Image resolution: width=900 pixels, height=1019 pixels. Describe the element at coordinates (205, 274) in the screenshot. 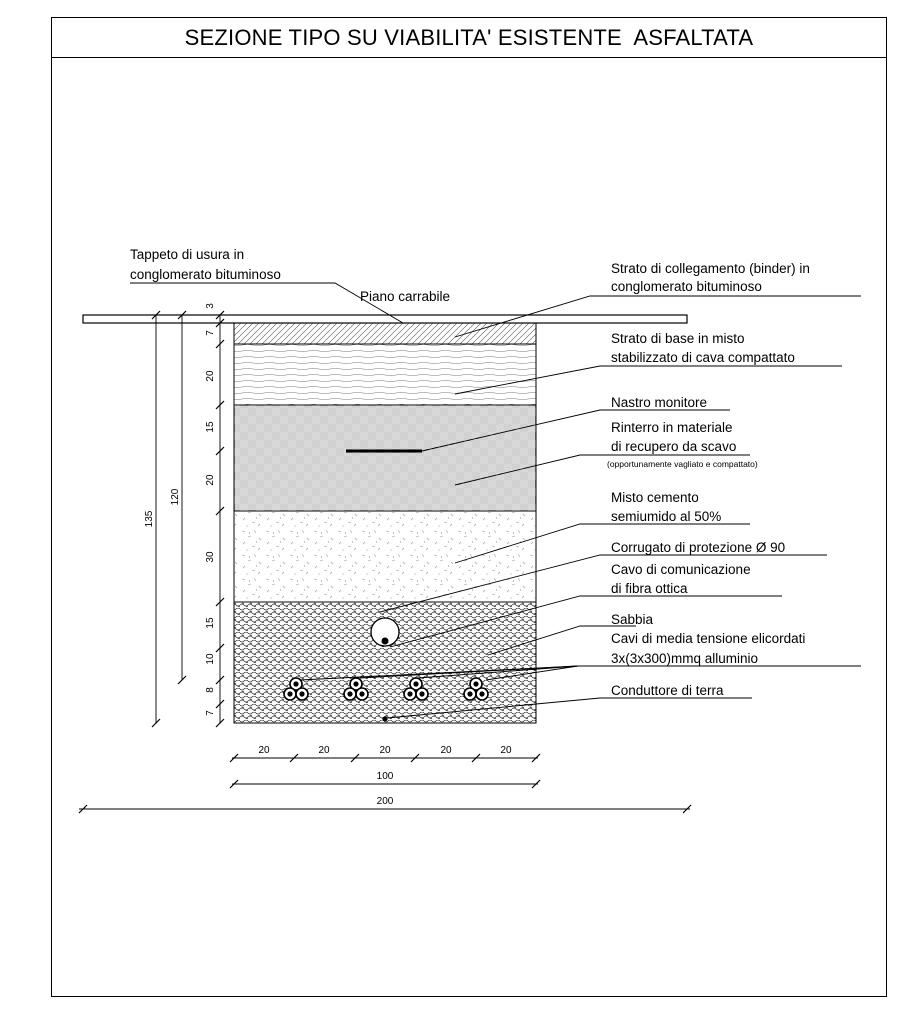

I see `label-tappeto-2: conglomerato bituminoso` at that location.